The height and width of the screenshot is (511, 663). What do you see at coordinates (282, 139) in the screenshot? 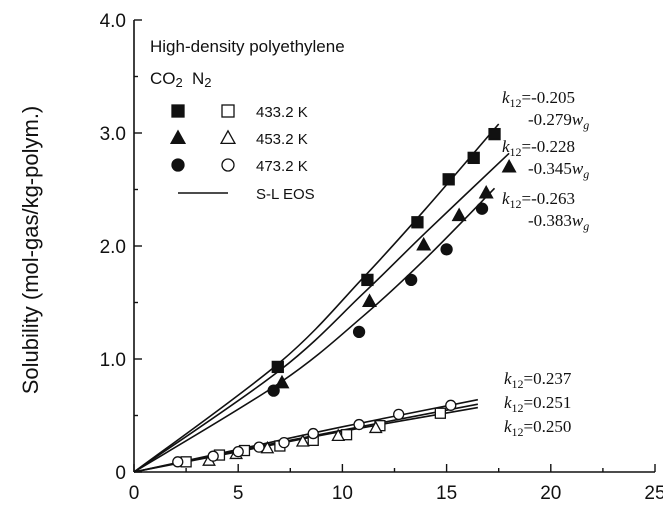
I see `legend-label: 453.2 K` at bounding box center [282, 139].